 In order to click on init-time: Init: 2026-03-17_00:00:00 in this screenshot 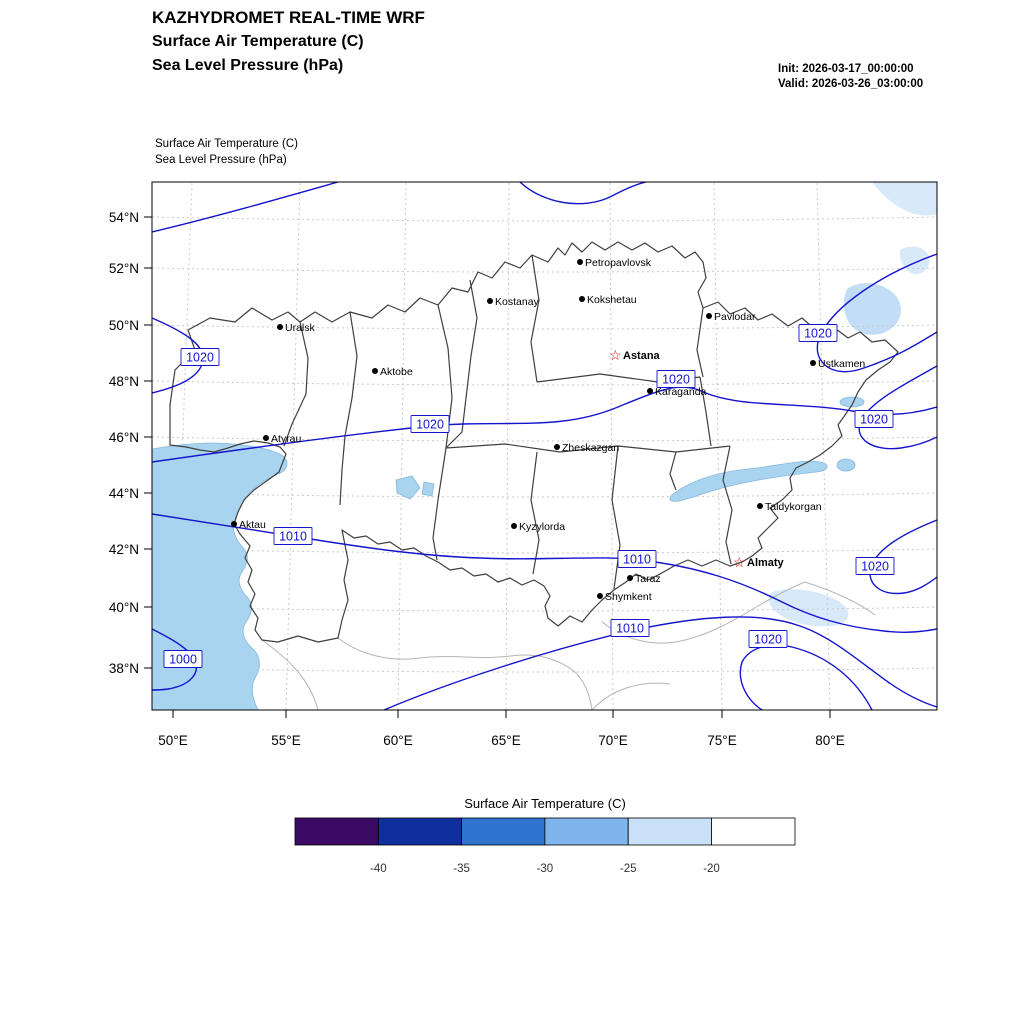, I will do `click(846, 69)`.